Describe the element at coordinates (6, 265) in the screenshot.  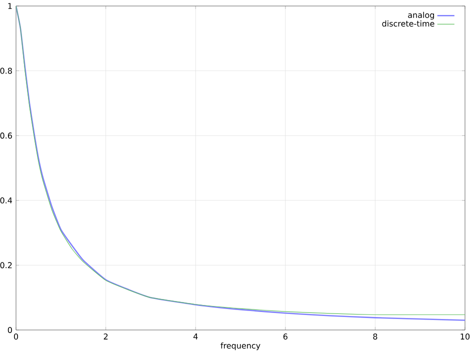
I see `y-tick-label: 0.2` at that location.